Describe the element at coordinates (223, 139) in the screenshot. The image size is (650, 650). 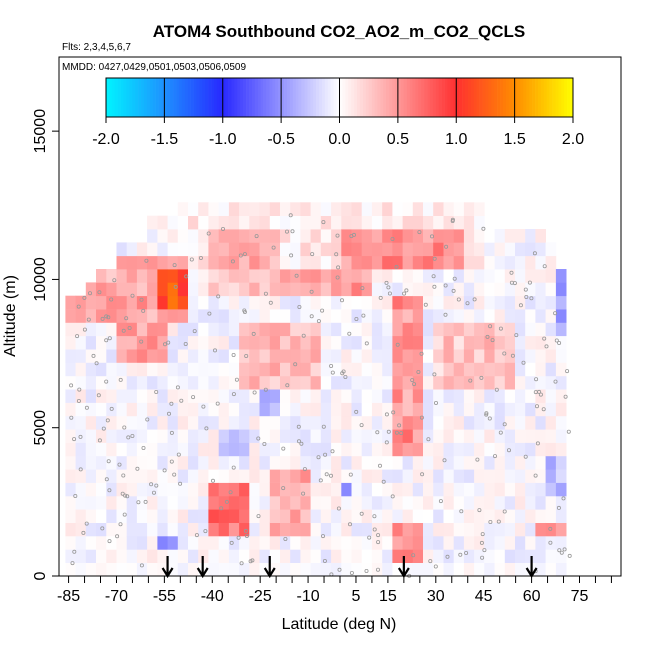
I see `colorbar-tick-label: -1.0` at that location.